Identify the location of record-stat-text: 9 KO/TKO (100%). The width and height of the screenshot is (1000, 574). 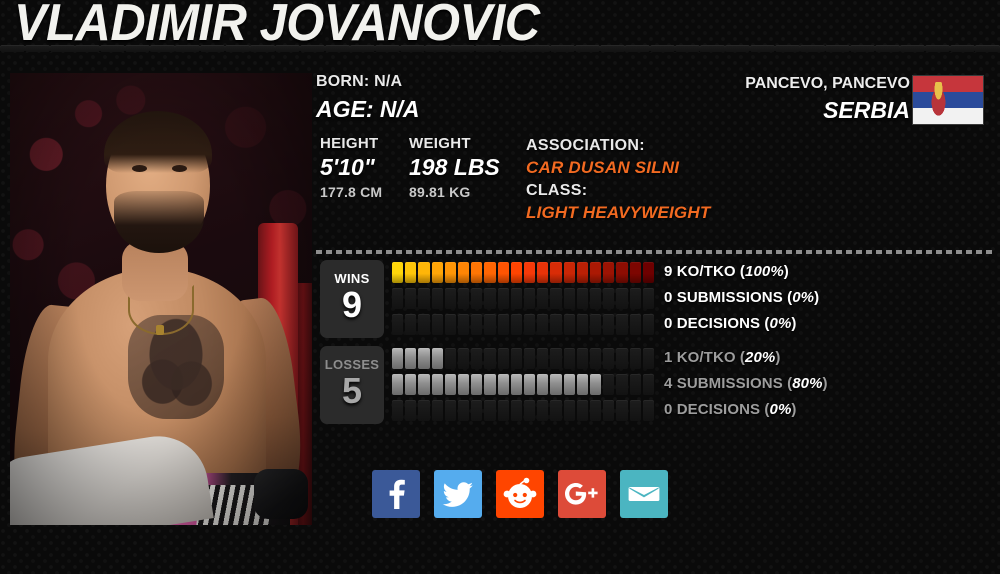
(726, 271).